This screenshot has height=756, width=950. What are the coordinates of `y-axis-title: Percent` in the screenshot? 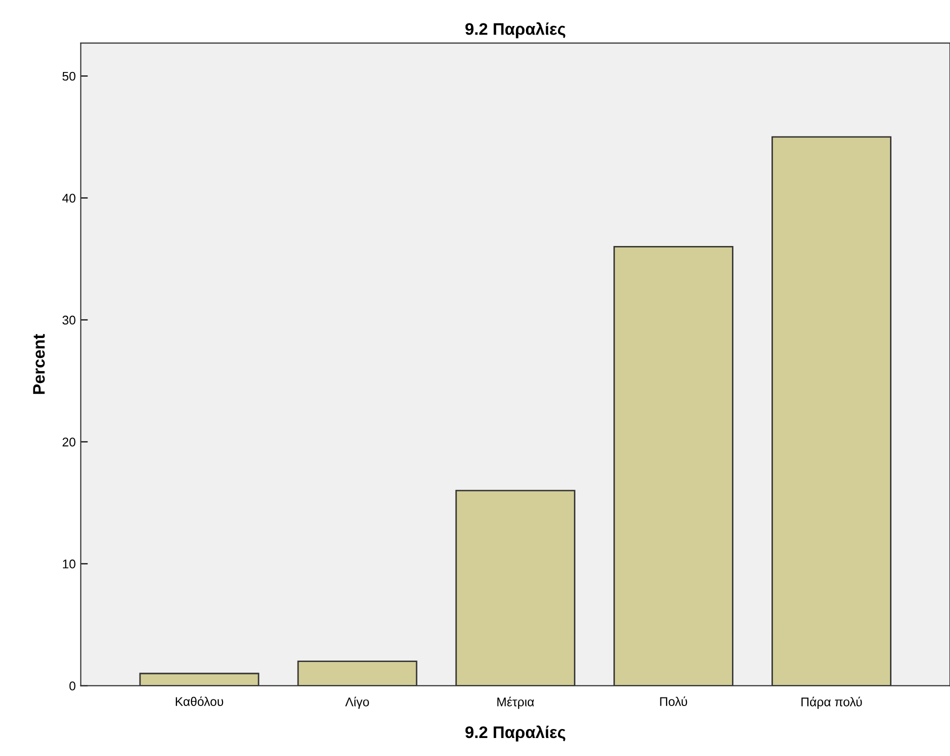 It's located at (39, 364).